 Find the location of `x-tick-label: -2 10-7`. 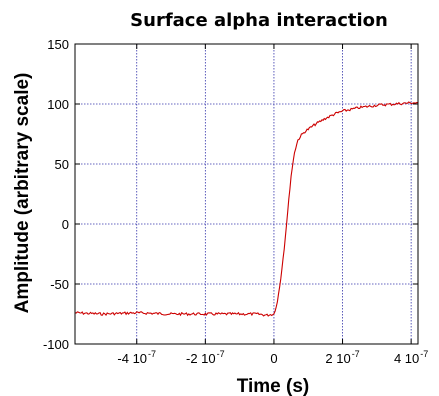

x-tick-label: -2 10-7 is located at coordinates (205, 357).